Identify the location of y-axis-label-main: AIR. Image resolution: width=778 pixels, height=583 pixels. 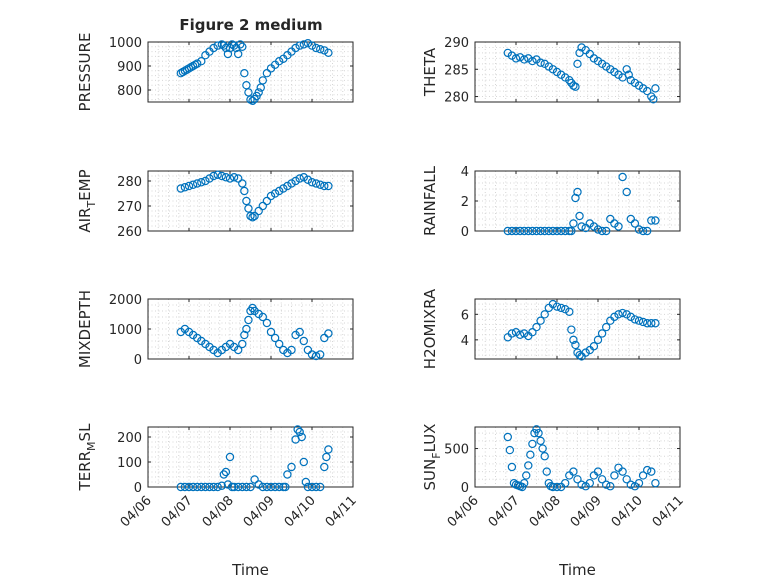
(85, 220).